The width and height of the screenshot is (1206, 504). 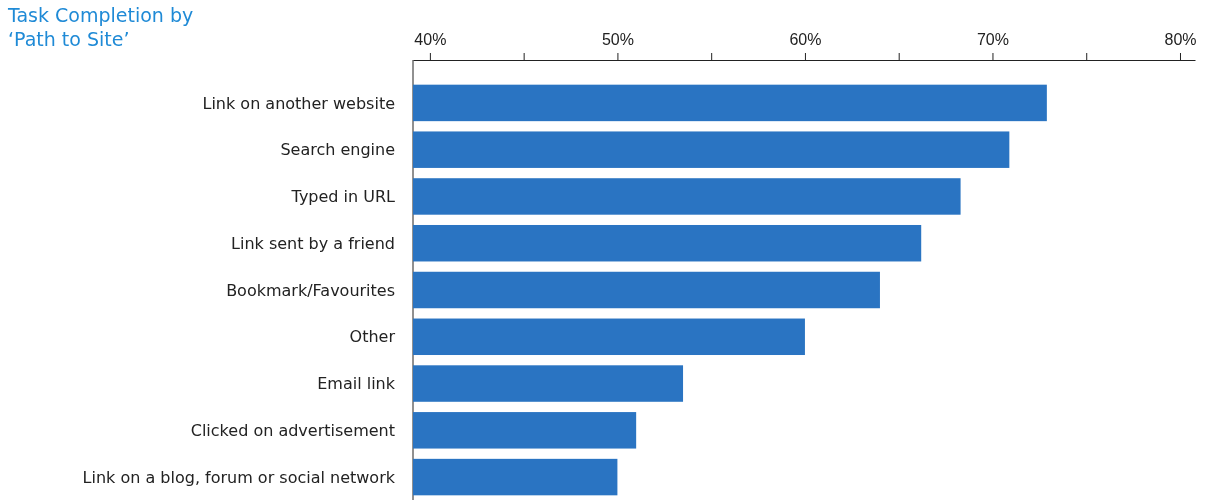 I want to click on y-tick-label: Link on another website, so click(x=298, y=103).